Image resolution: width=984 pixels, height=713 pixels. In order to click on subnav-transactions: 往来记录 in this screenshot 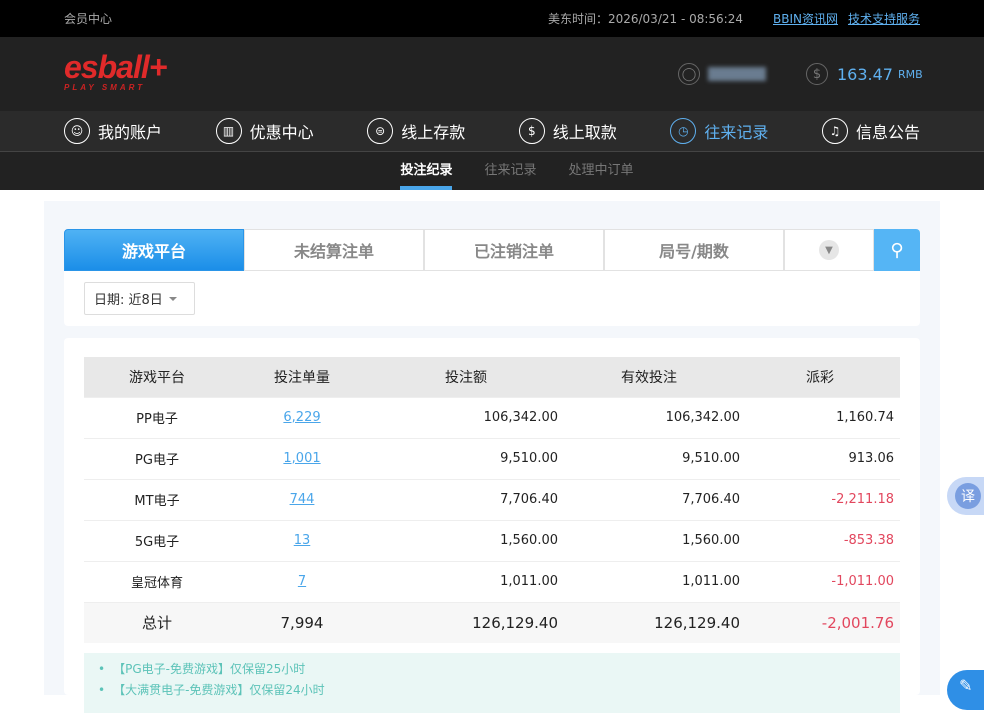, I will do `click(510, 170)`.